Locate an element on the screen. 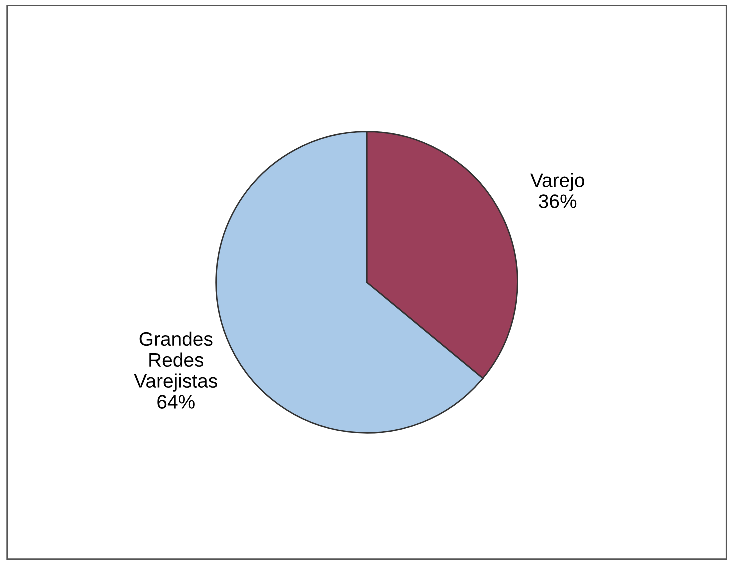  slice-label: Grandes Redes Varejistas is located at coordinates (176, 362).